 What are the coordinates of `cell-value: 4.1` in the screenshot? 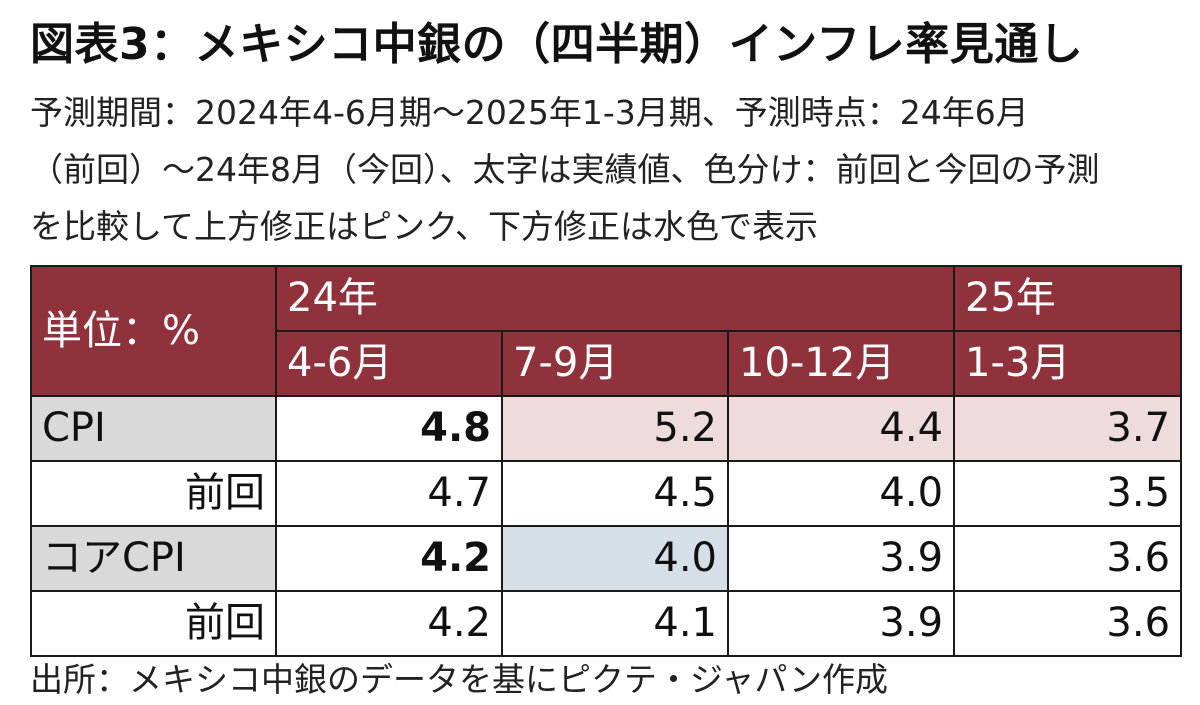 It's located at (615, 623).